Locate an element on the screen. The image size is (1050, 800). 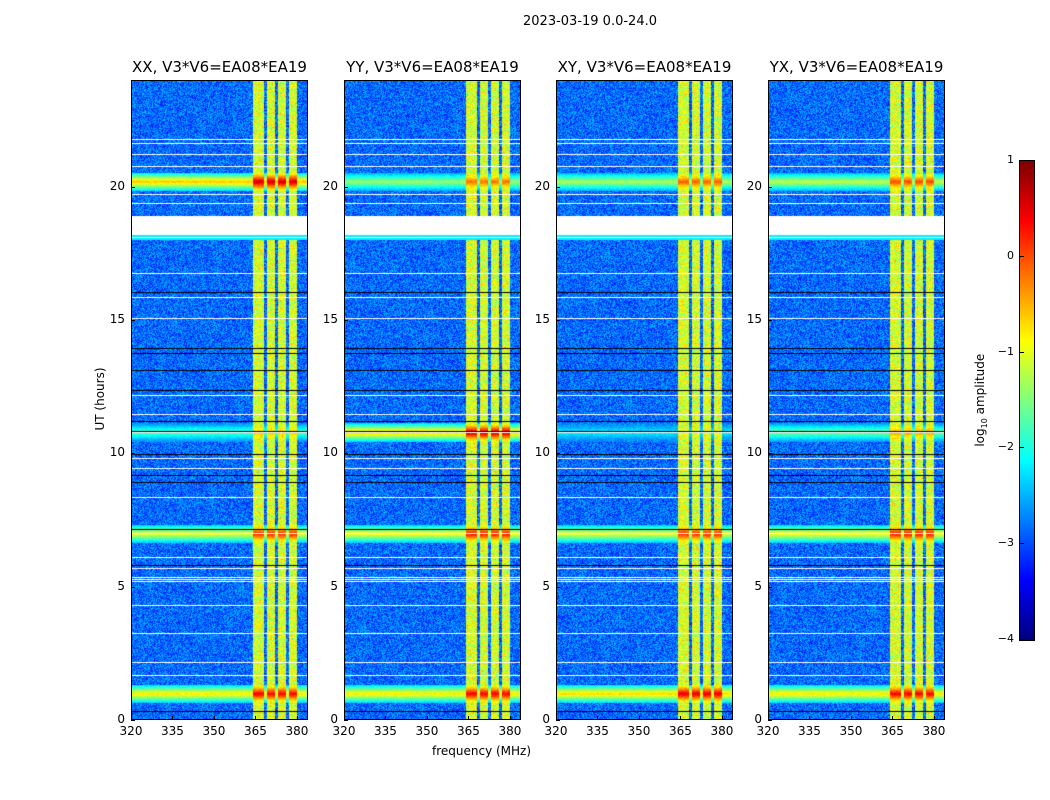
colorbar-label: log10 amplitude is located at coordinates (981, 400).